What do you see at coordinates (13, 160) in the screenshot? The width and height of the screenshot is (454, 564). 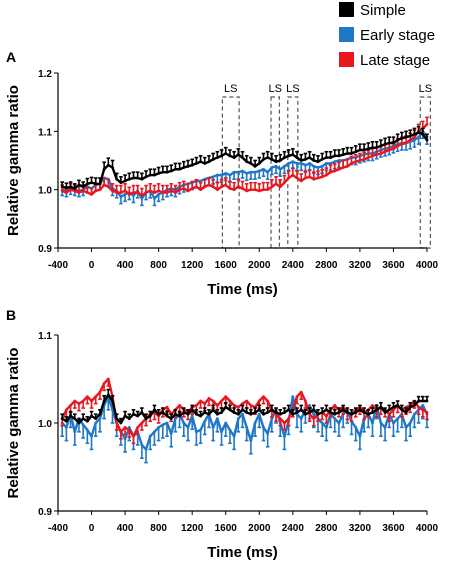 I see `y-axis-title: Relative gamma ratio` at bounding box center [13, 160].